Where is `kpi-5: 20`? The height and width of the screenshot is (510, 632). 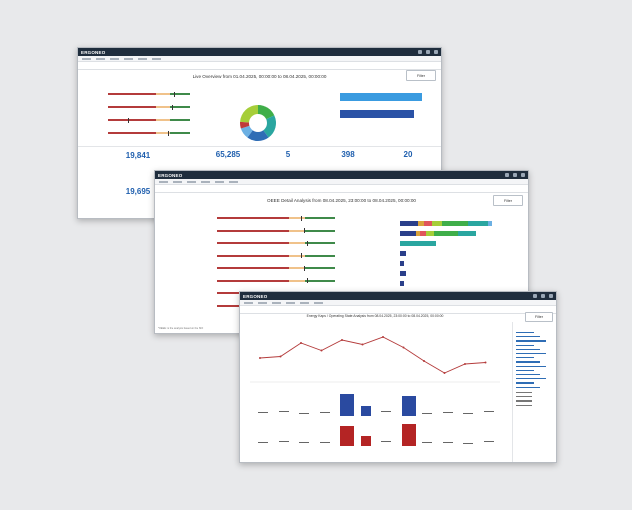
kpi-5: 20 is located at coordinates (408, 154).